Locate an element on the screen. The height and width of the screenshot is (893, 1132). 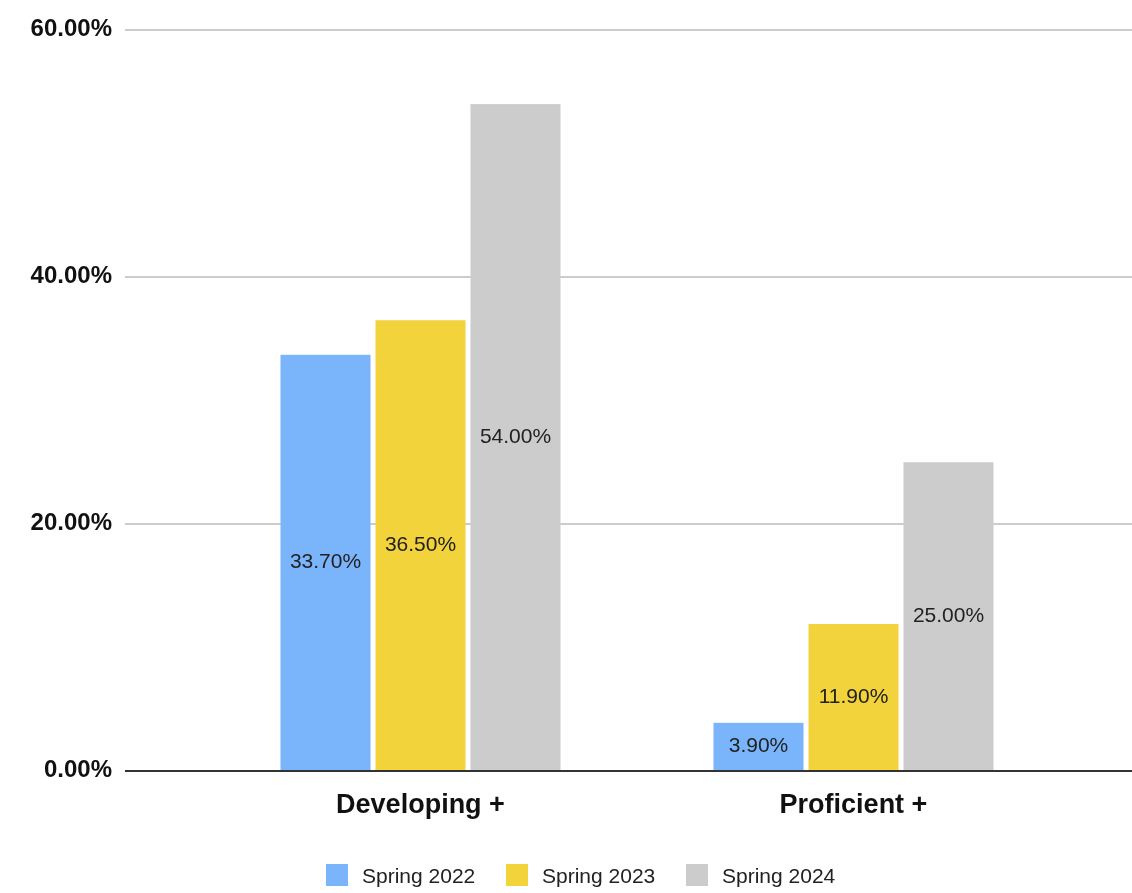
x-tick-label: Proficient + is located at coordinates (853, 804).